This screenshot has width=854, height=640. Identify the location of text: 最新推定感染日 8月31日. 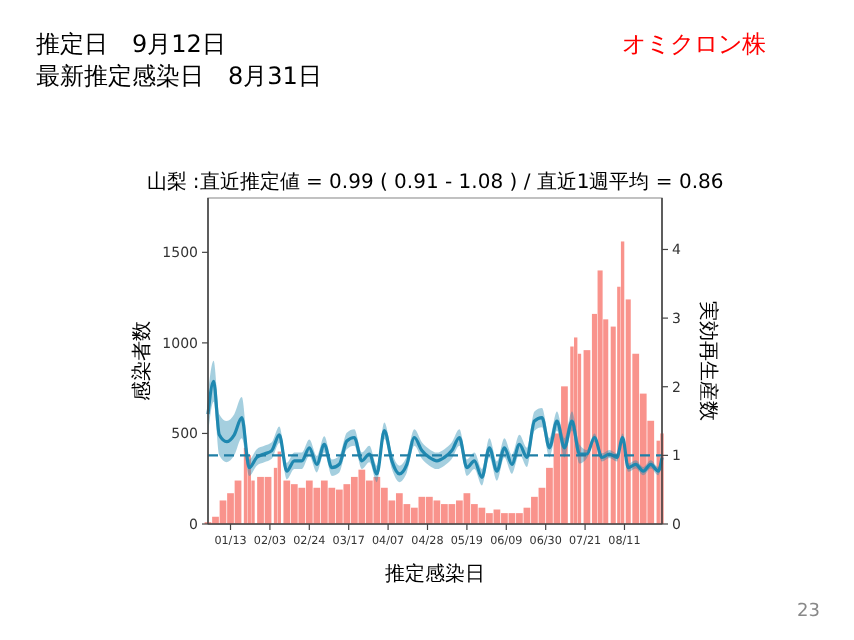
(179, 76).